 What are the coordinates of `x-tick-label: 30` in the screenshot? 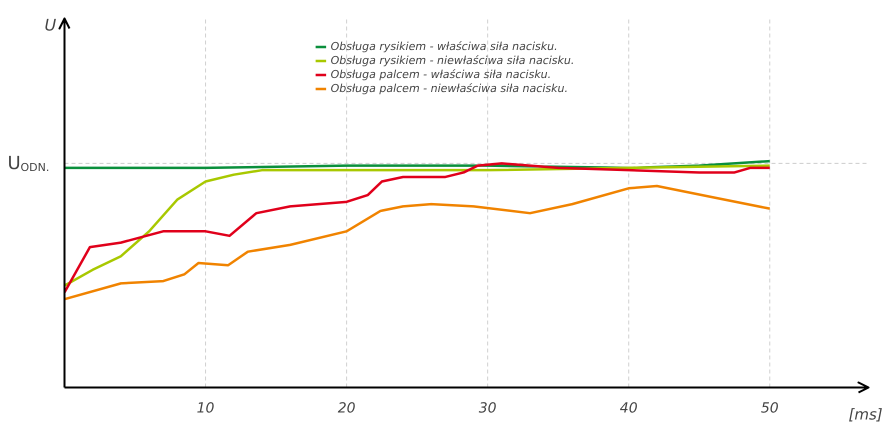 It's located at (487, 408).